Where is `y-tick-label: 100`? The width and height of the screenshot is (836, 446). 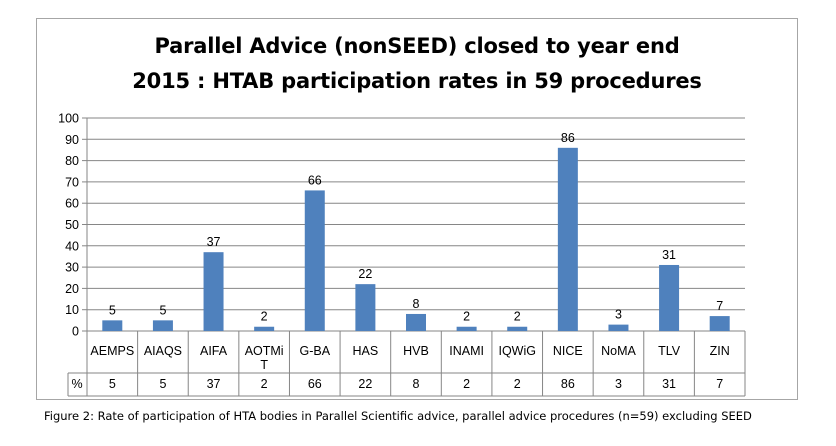 y-tick-label: 100 is located at coordinates (68, 119).